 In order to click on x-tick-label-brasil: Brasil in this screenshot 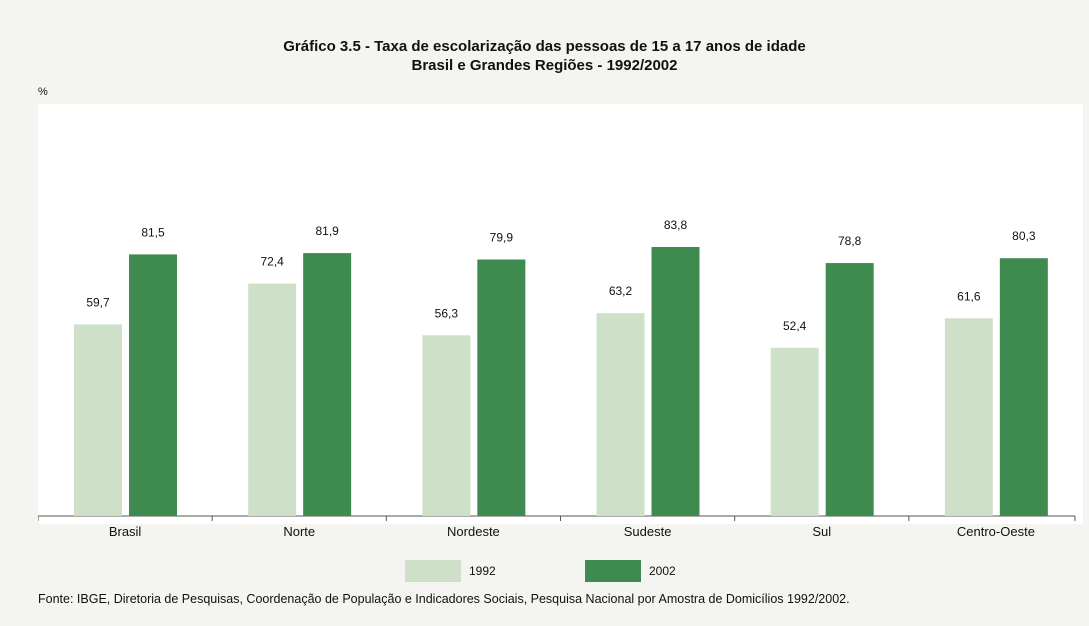, I will do `click(125, 530)`.